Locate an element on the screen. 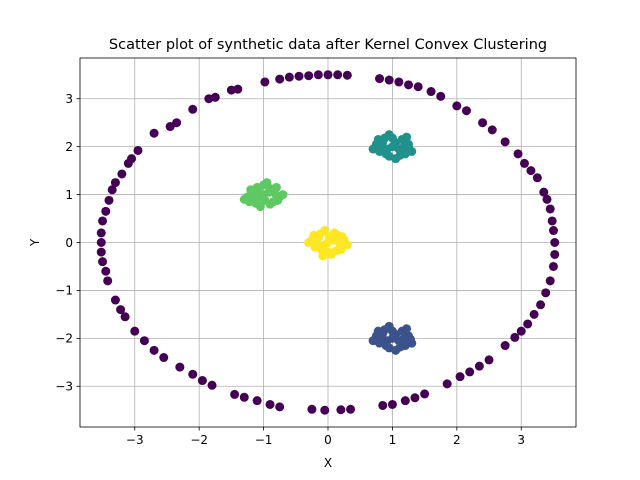  y-tick-label: 2 is located at coordinates (69, 147).